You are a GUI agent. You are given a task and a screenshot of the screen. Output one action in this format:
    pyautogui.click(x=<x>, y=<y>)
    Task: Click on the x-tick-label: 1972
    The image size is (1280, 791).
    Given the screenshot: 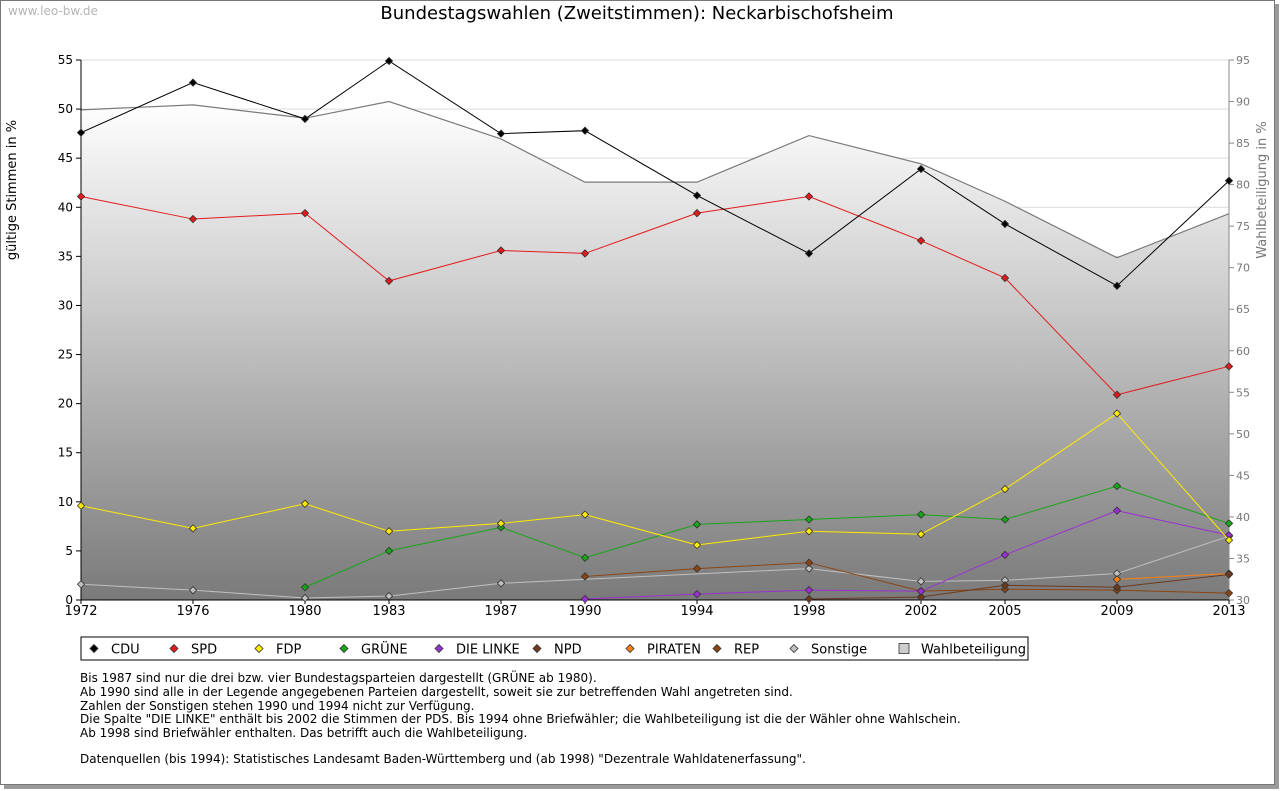 What is the action you would take?
    pyautogui.click(x=80, y=611)
    